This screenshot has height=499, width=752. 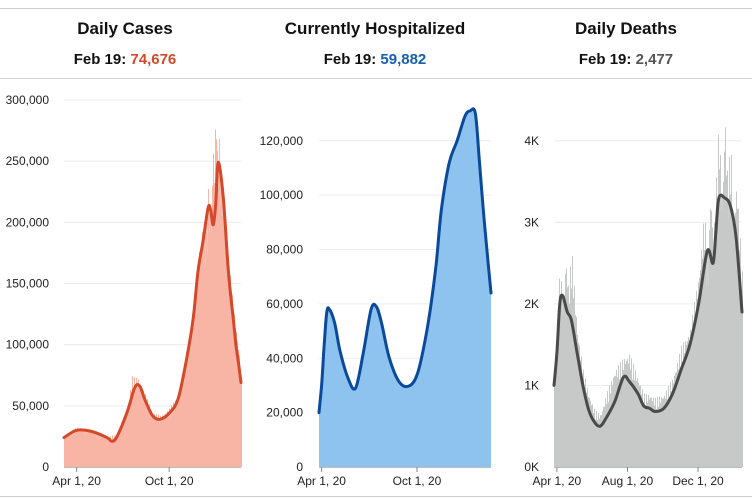 What do you see at coordinates (284, 413) in the screenshot?
I see `hospitalized-y-tick-label: 20,000` at bounding box center [284, 413].